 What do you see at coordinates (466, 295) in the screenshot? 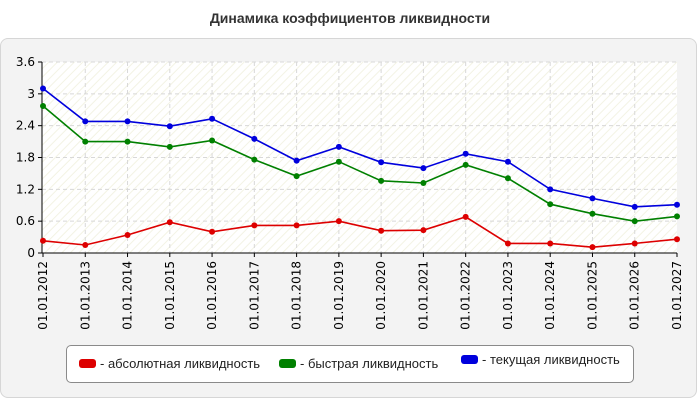
I see `x-tick-label: 01.01.2022` at bounding box center [466, 295].